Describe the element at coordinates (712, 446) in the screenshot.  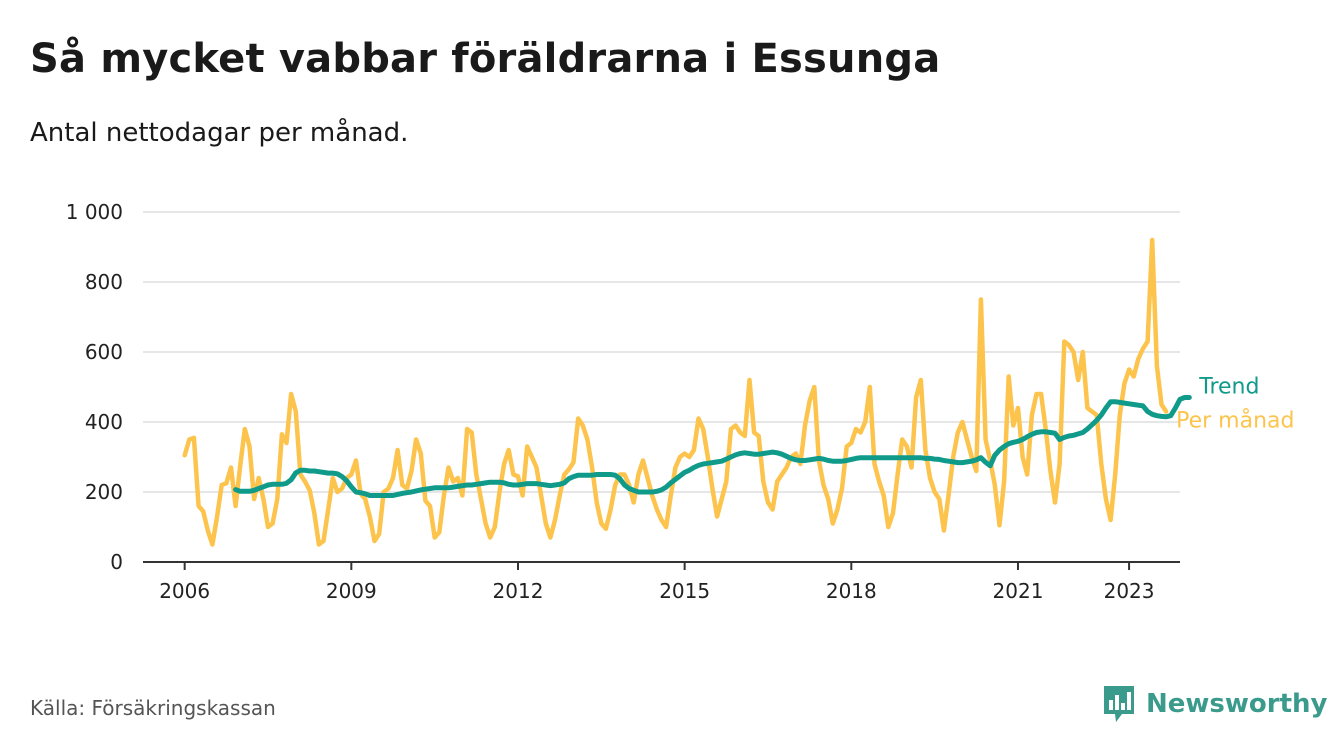
I see `trend-series-line` at that location.